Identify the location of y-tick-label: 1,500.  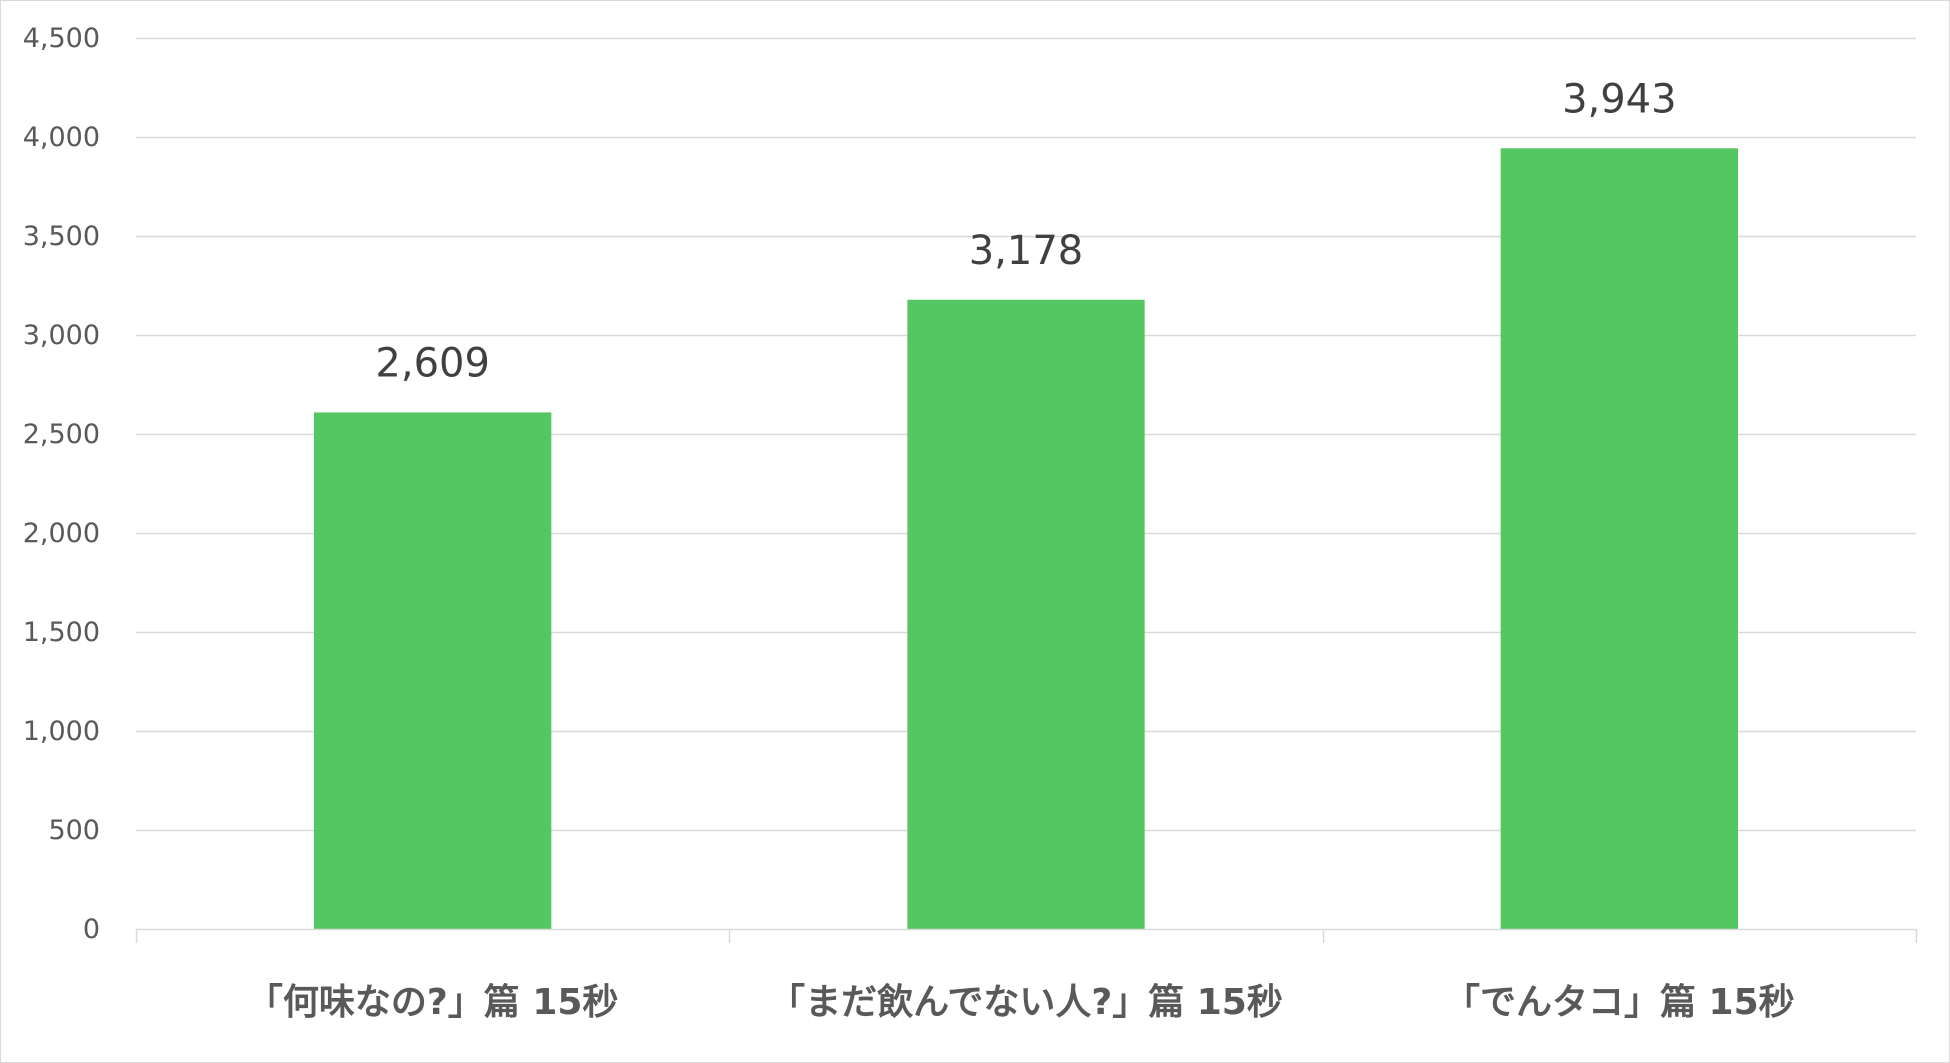
(61, 632).